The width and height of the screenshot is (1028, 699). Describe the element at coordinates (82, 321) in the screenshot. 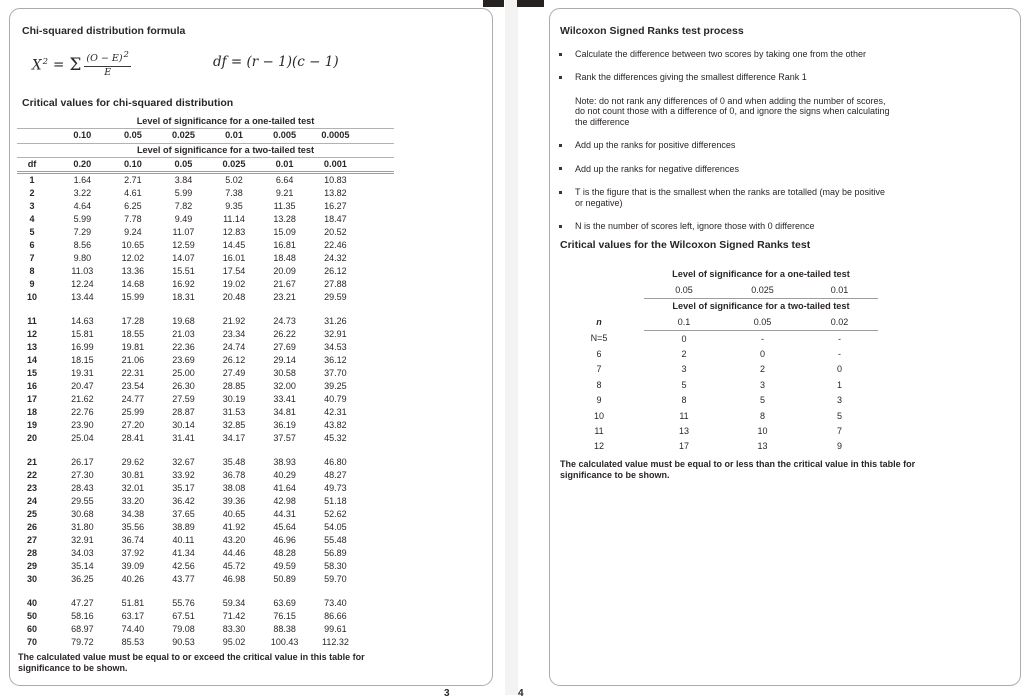

I see `critical-value-cell: 14.63` at that location.